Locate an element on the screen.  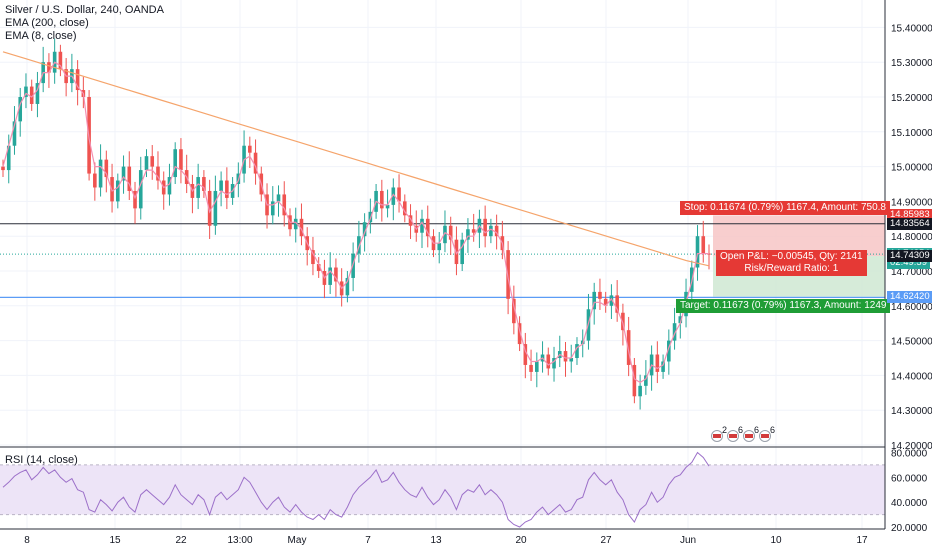
rsi-tick-label: 80.0000 is located at coordinates (909, 453).